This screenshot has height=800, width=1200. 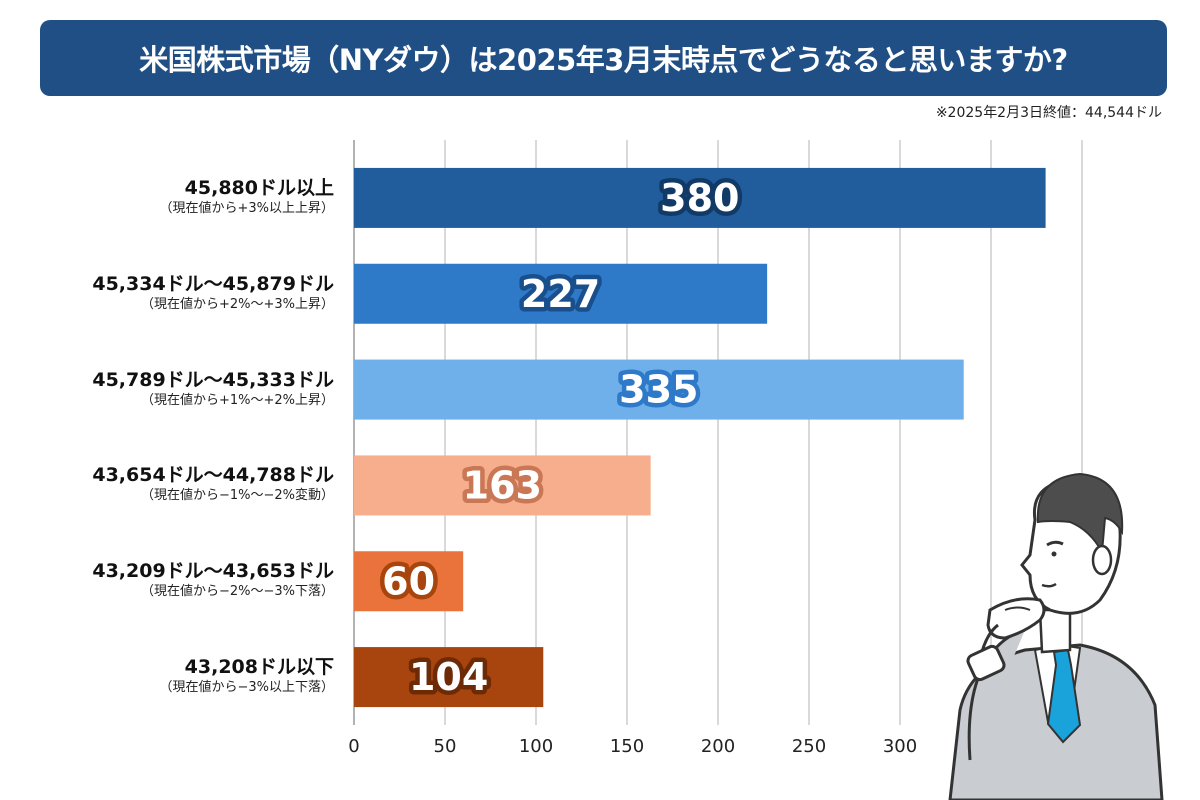 I want to click on category-sub-label: （現在値から−2%～−3%下落）, so click(x=237, y=592).